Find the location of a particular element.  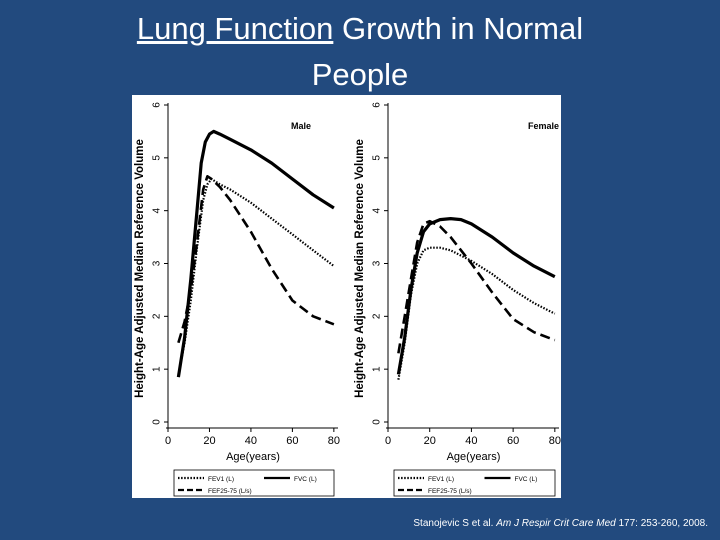

panel-2-y-tick-label: 0 is located at coordinates (377, 422).